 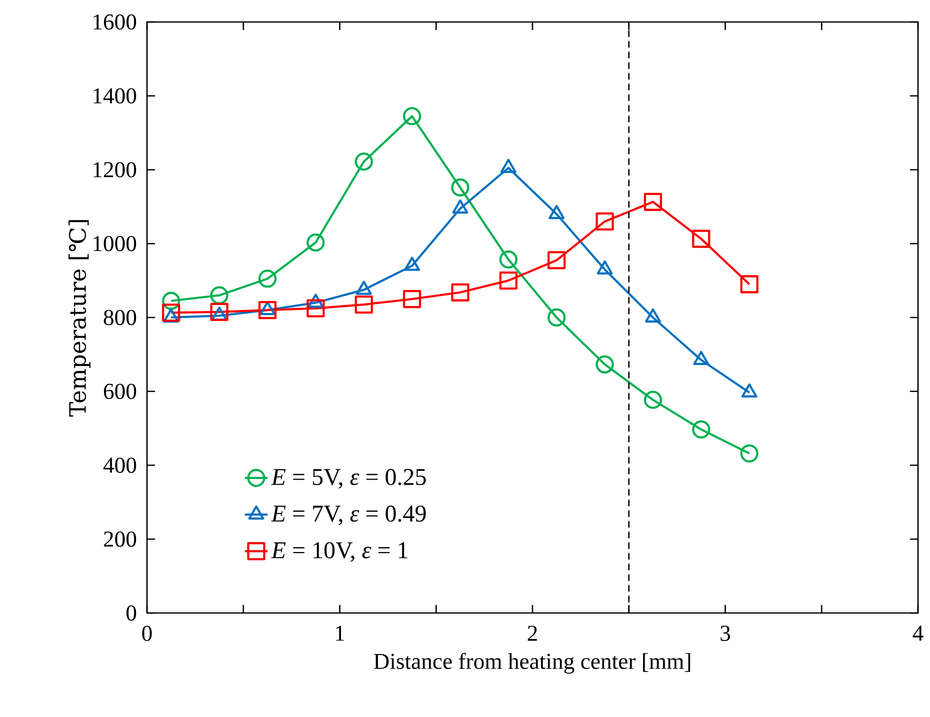 What do you see at coordinates (115, 170) in the screenshot?
I see `y-tick-label: 1200` at bounding box center [115, 170].